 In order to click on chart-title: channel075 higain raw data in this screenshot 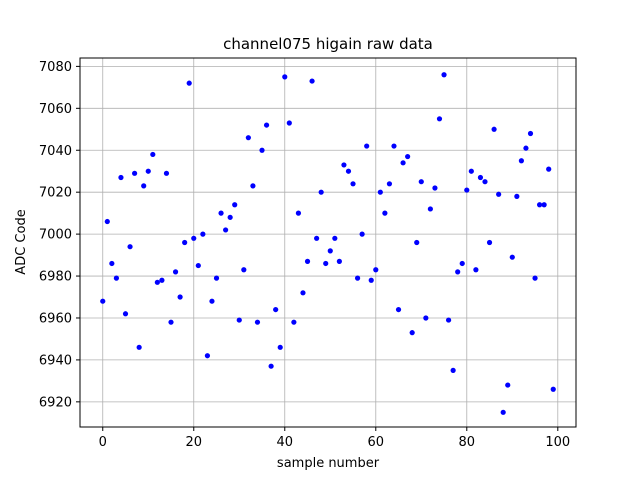, I will do `click(328, 44)`.